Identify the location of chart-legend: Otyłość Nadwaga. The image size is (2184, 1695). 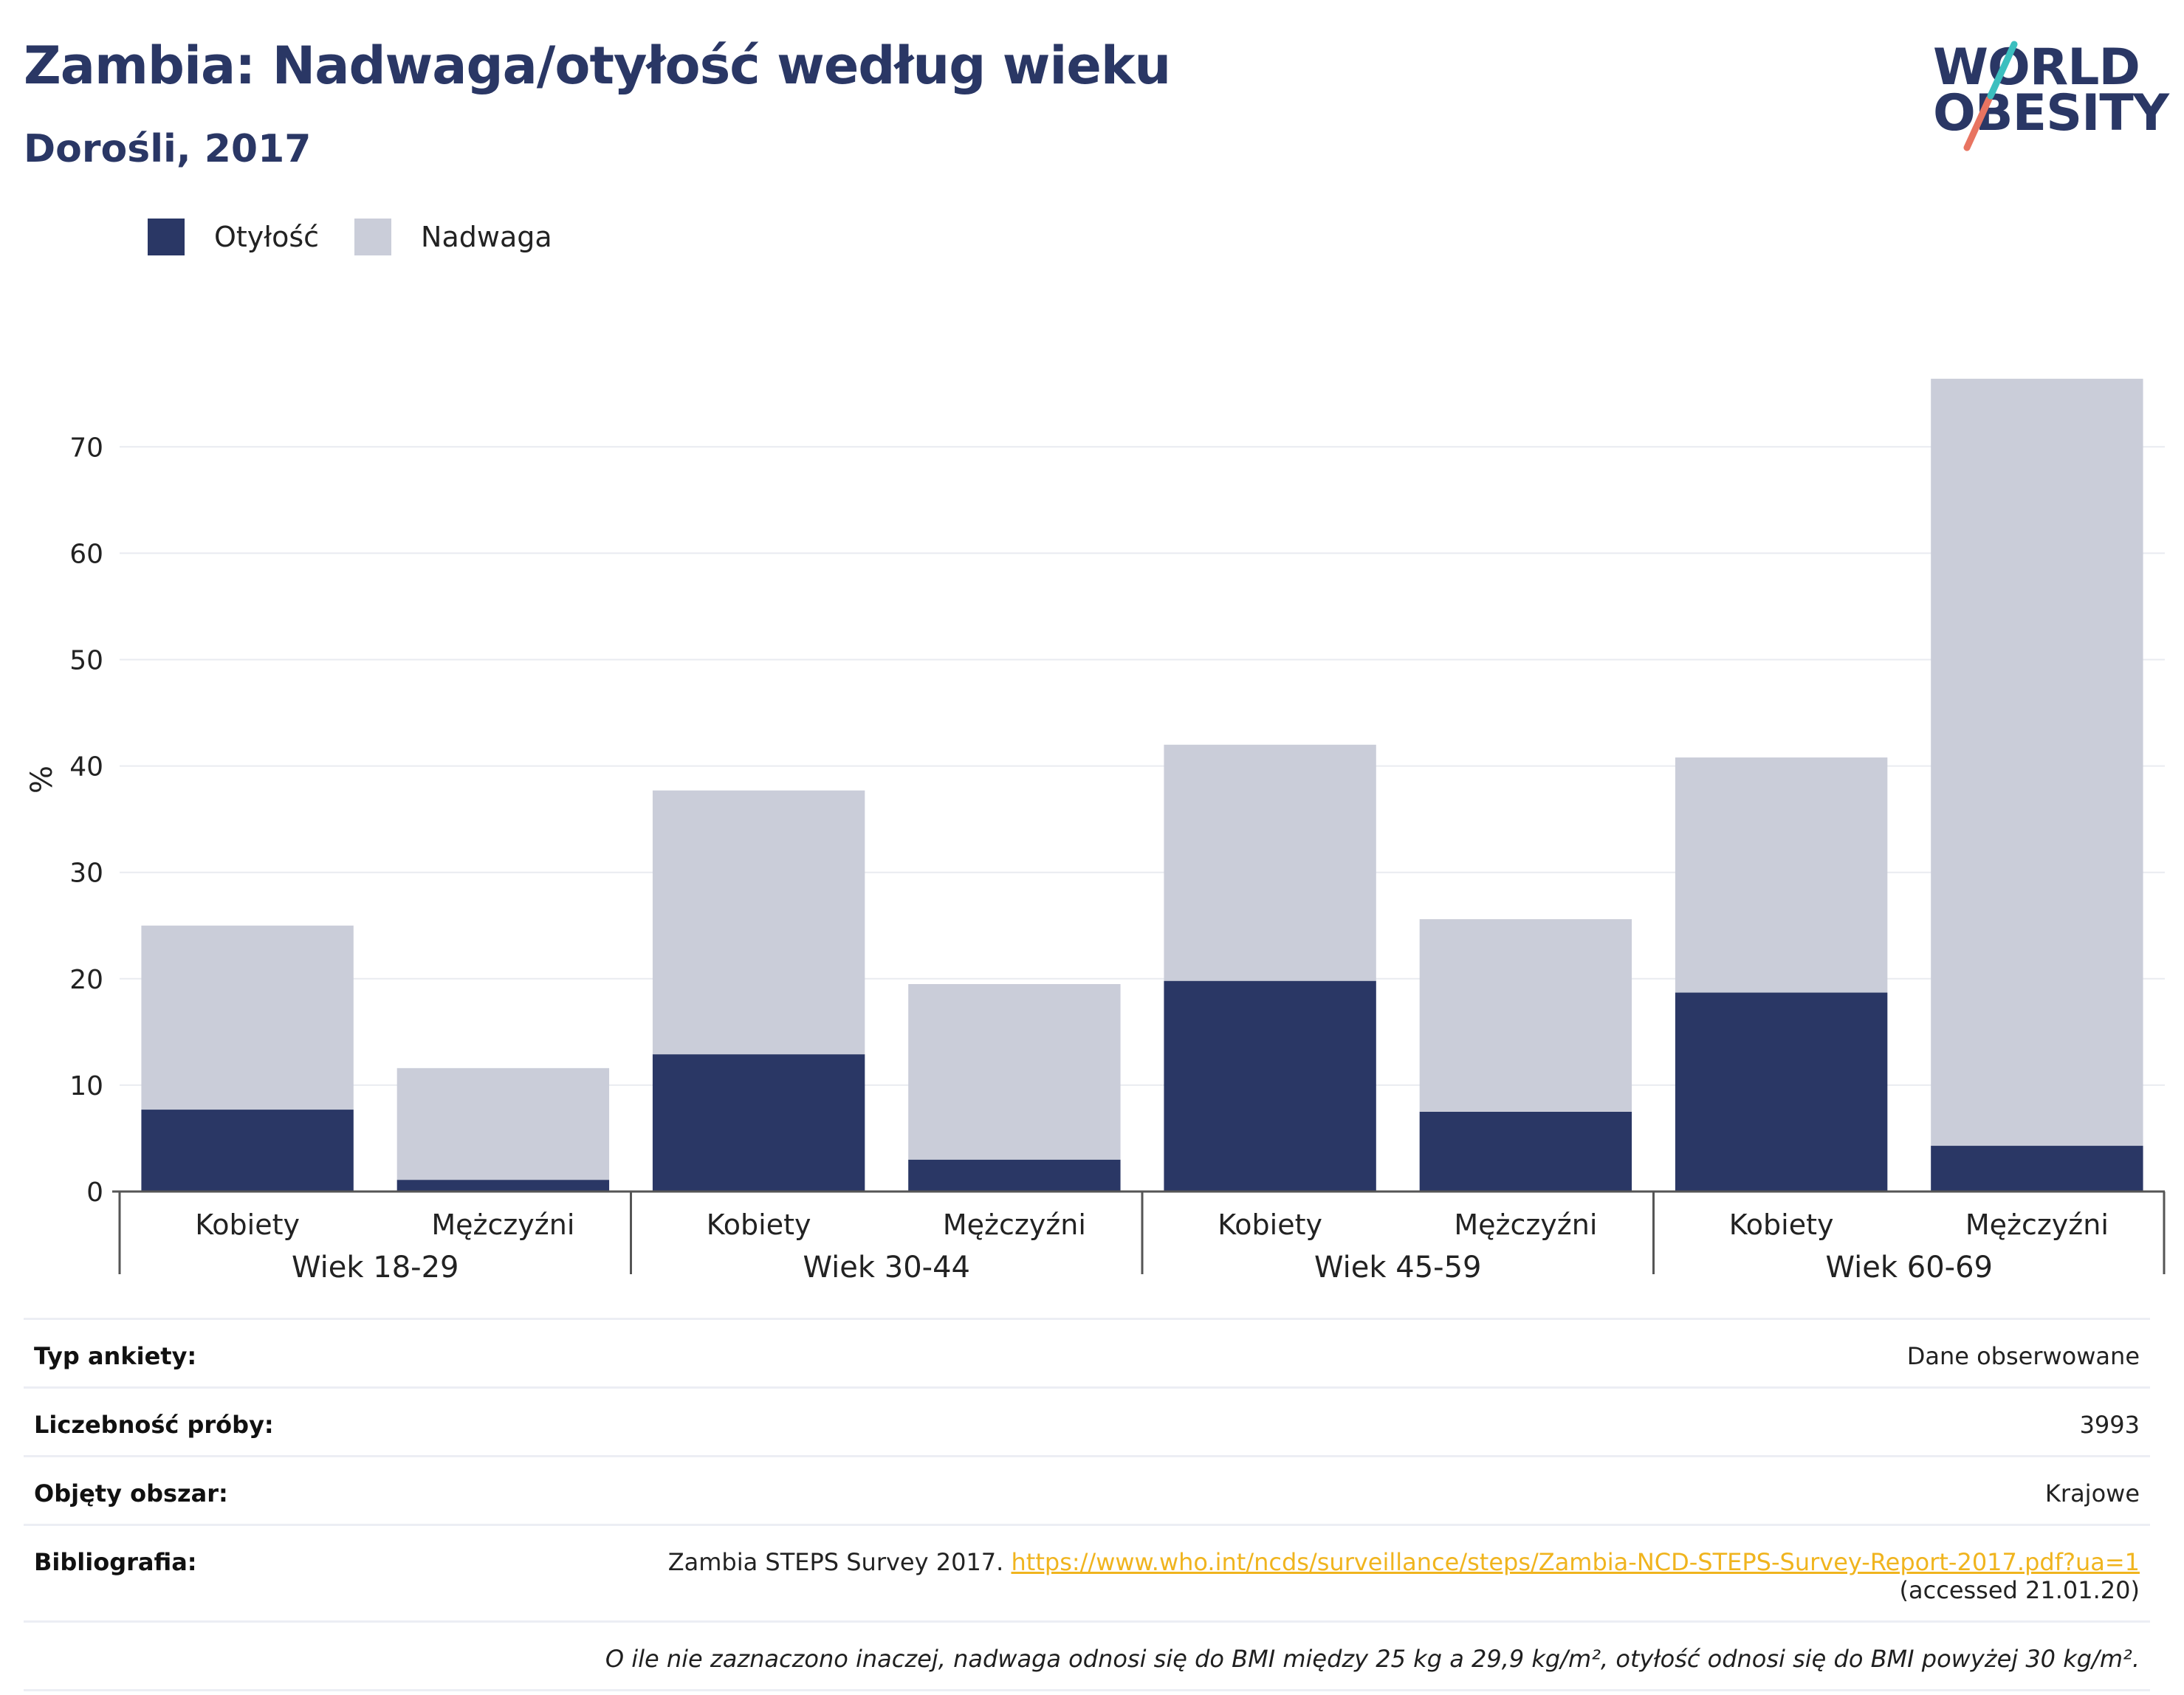
(368, 237).